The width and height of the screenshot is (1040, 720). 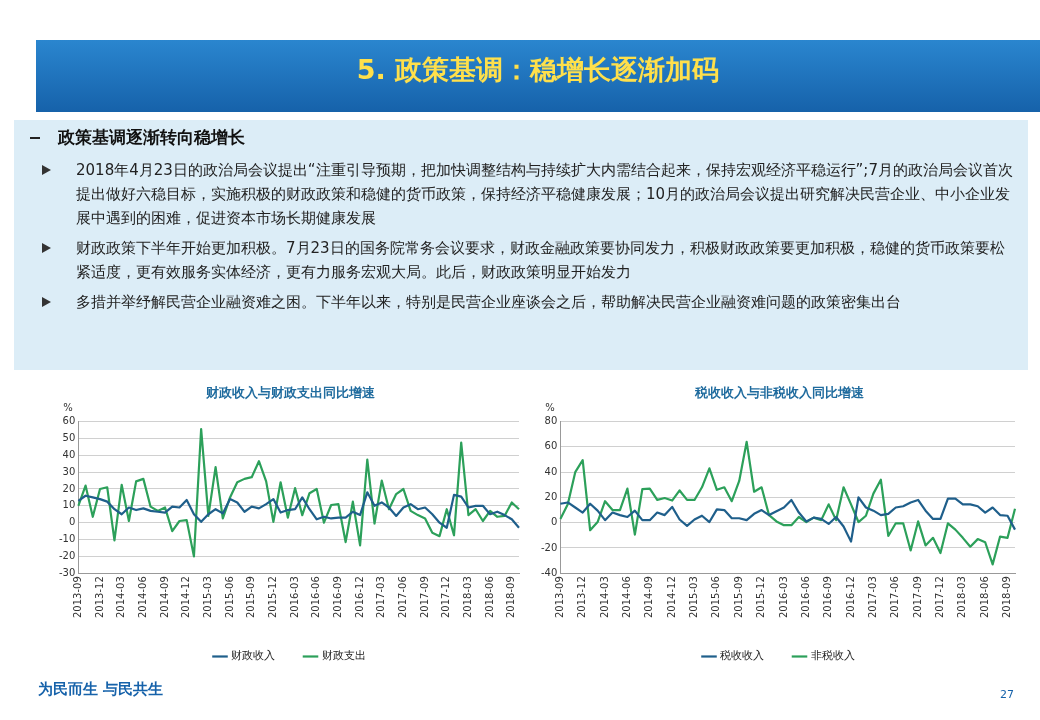 What do you see at coordinates (742, 656) in the screenshot?
I see `legend-label: 税收收入` at bounding box center [742, 656].